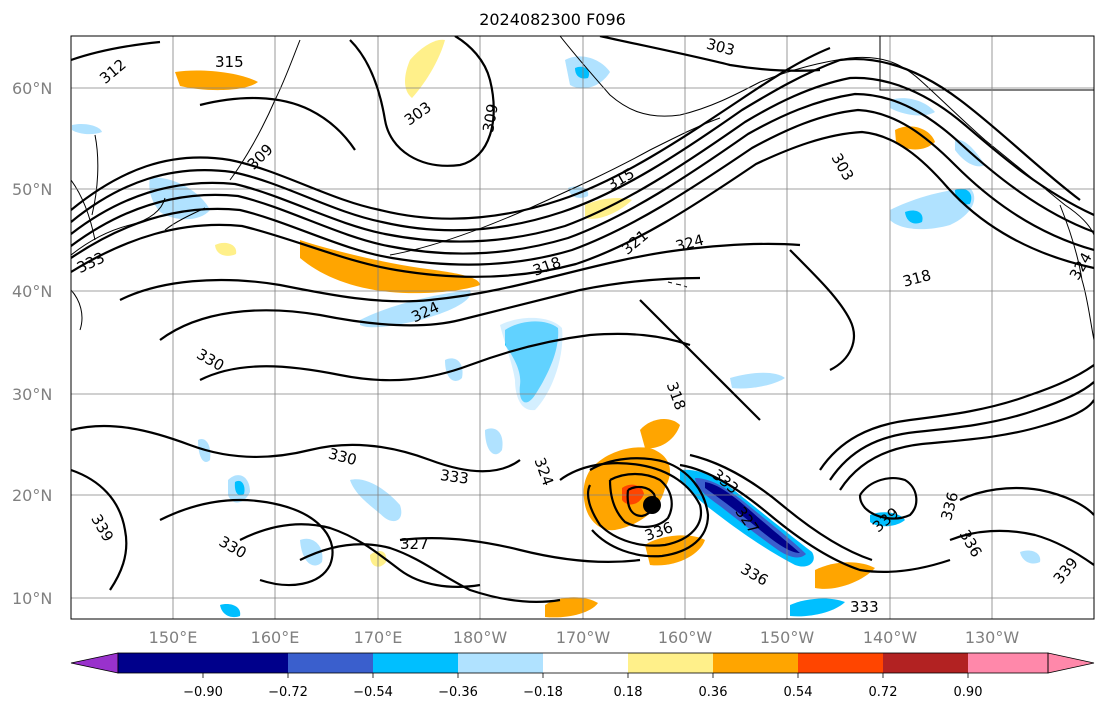 This screenshot has height=712, width=1105. I want to click on colorbar-tick-label: 0.36, so click(713, 692).